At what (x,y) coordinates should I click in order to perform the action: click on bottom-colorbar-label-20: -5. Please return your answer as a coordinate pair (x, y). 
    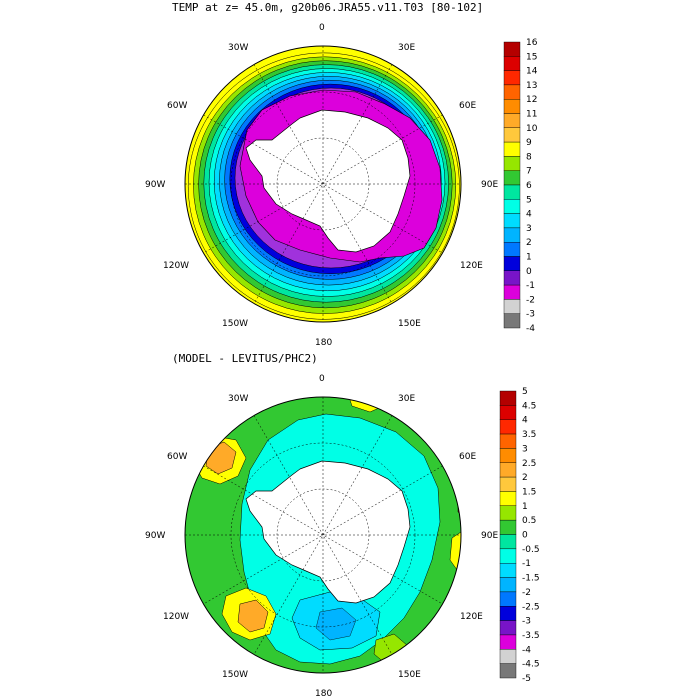
    Looking at the image, I should click on (526, 679).